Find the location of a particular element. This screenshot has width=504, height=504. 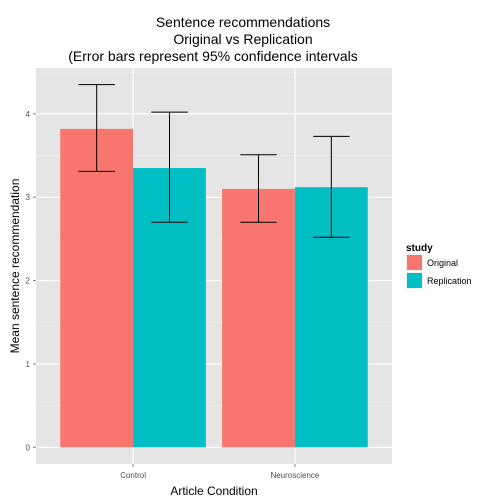

legend-swatch-replication is located at coordinates (414, 280).